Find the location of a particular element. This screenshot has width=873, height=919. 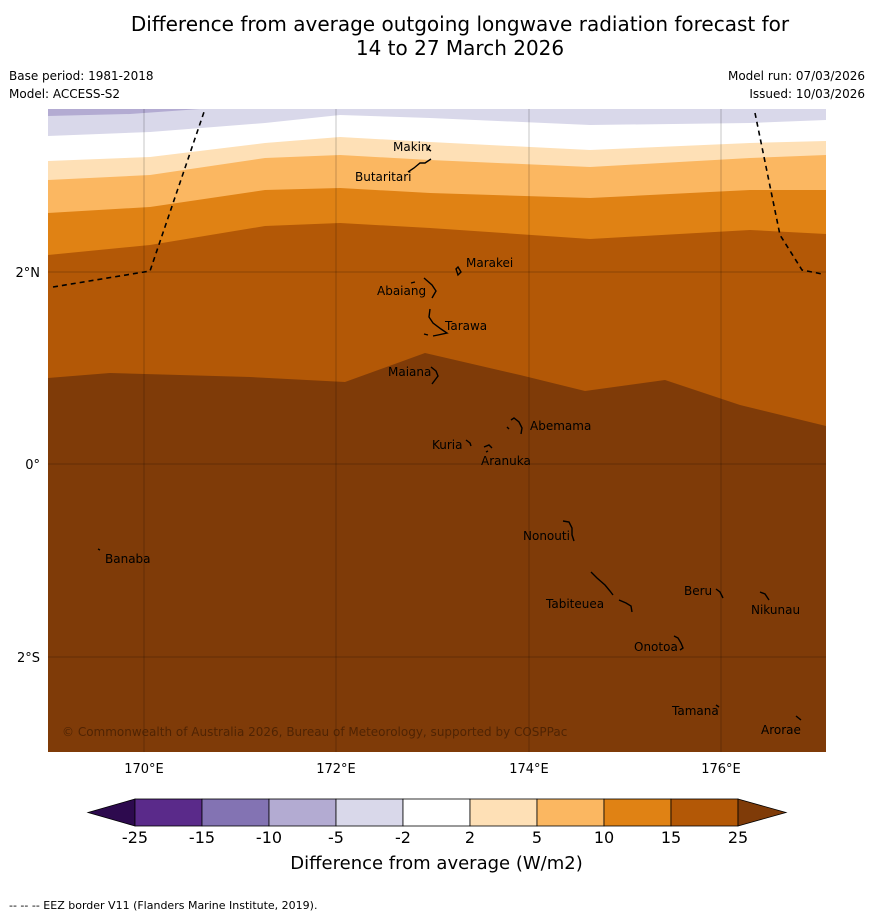

colorbar-tick-label: -15 is located at coordinates (202, 837).